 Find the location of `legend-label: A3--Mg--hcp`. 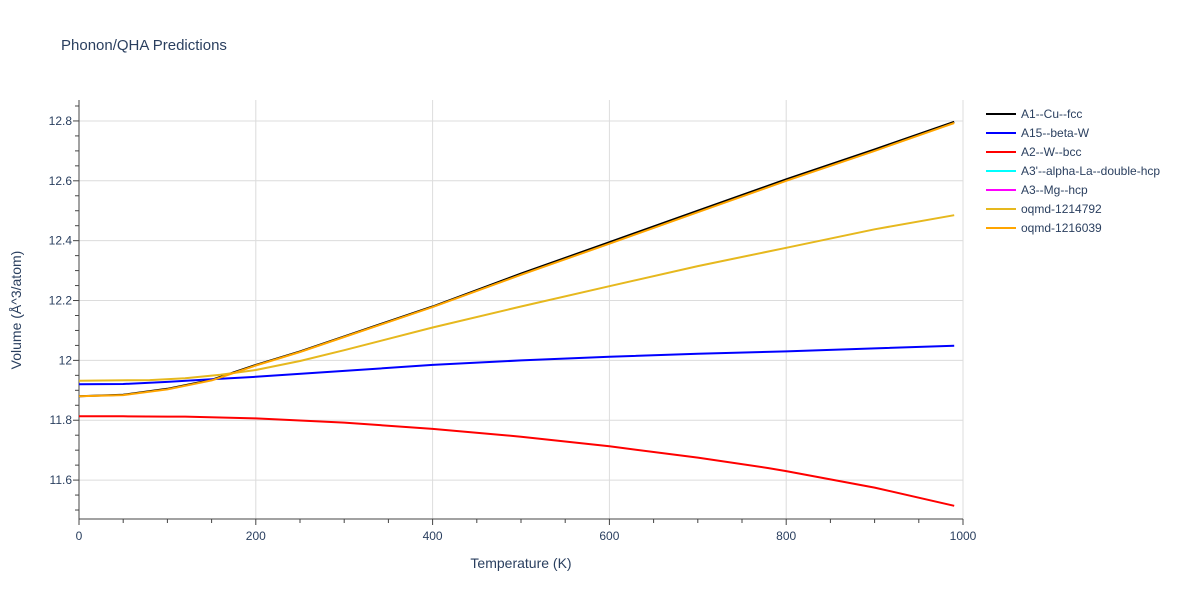

legend-label: A3--Mg--hcp is located at coordinates (1054, 190).